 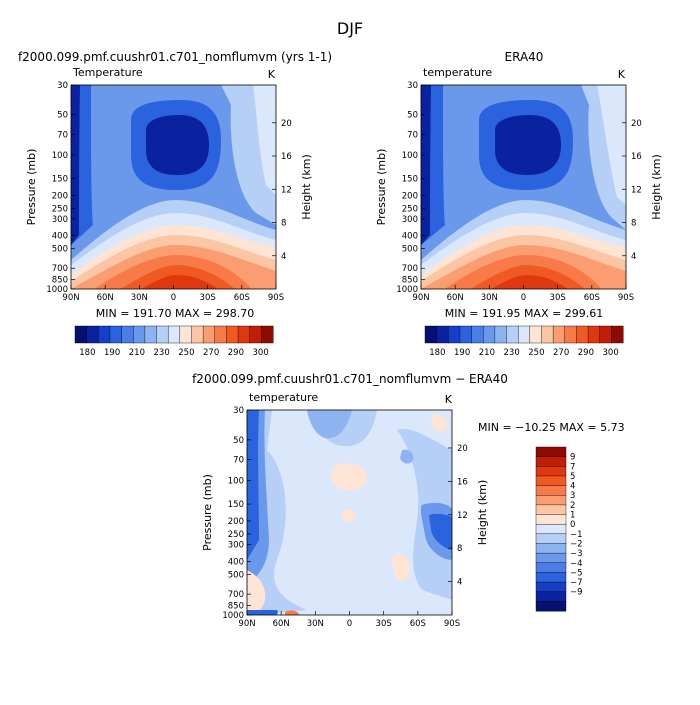 What do you see at coordinates (449, 399) in the screenshot?
I see `panel-difference-units: K` at bounding box center [449, 399].